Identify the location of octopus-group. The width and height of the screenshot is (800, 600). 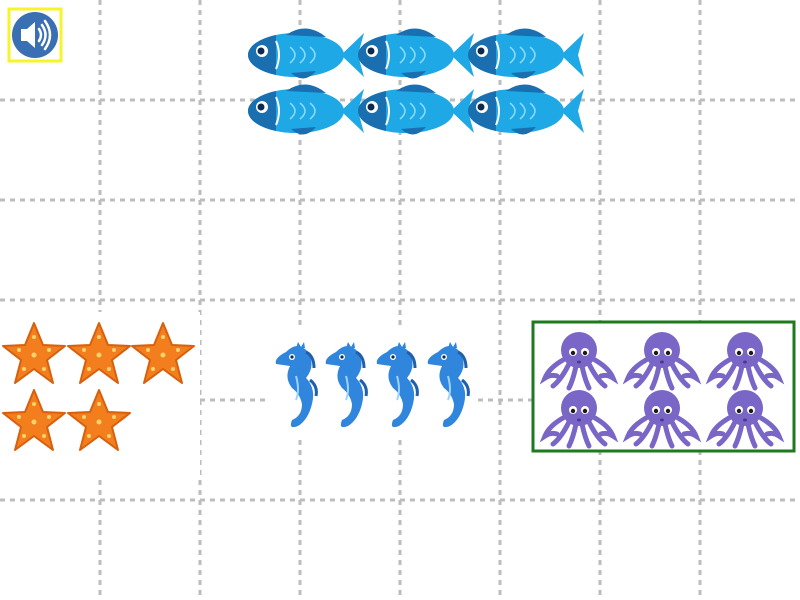
(663, 386).